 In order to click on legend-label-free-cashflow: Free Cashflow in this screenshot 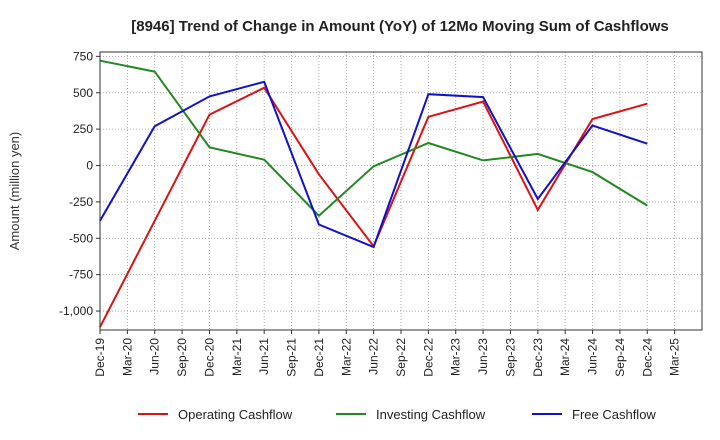, I will do `click(614, 414)`.